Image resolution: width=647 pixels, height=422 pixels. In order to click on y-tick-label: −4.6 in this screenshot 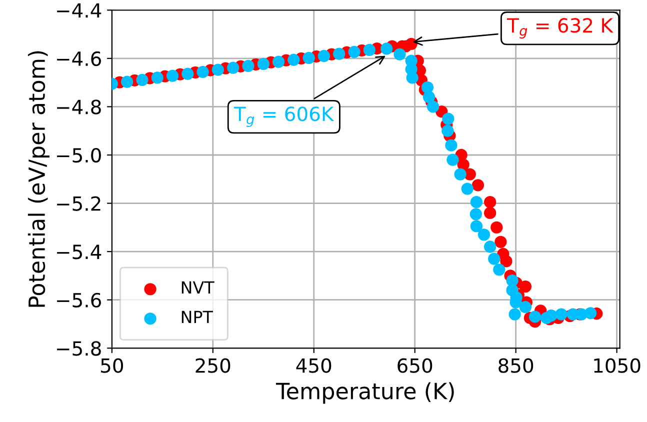, I will do `click(79, 58)`.